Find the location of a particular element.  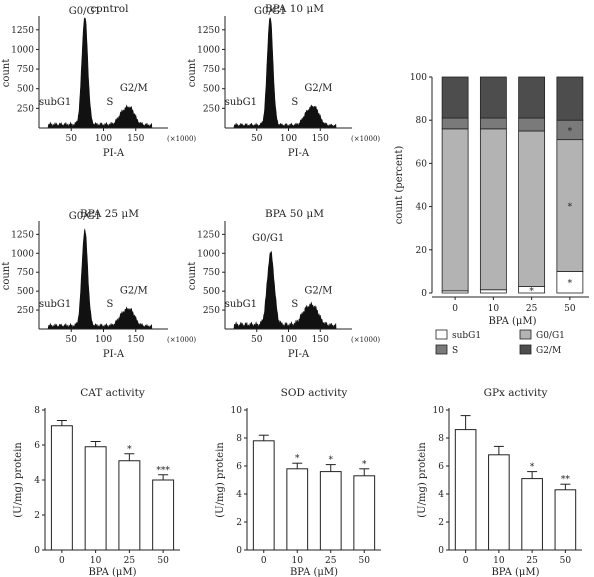

y-tick-label: 100 is located at coordinates (418, 78).